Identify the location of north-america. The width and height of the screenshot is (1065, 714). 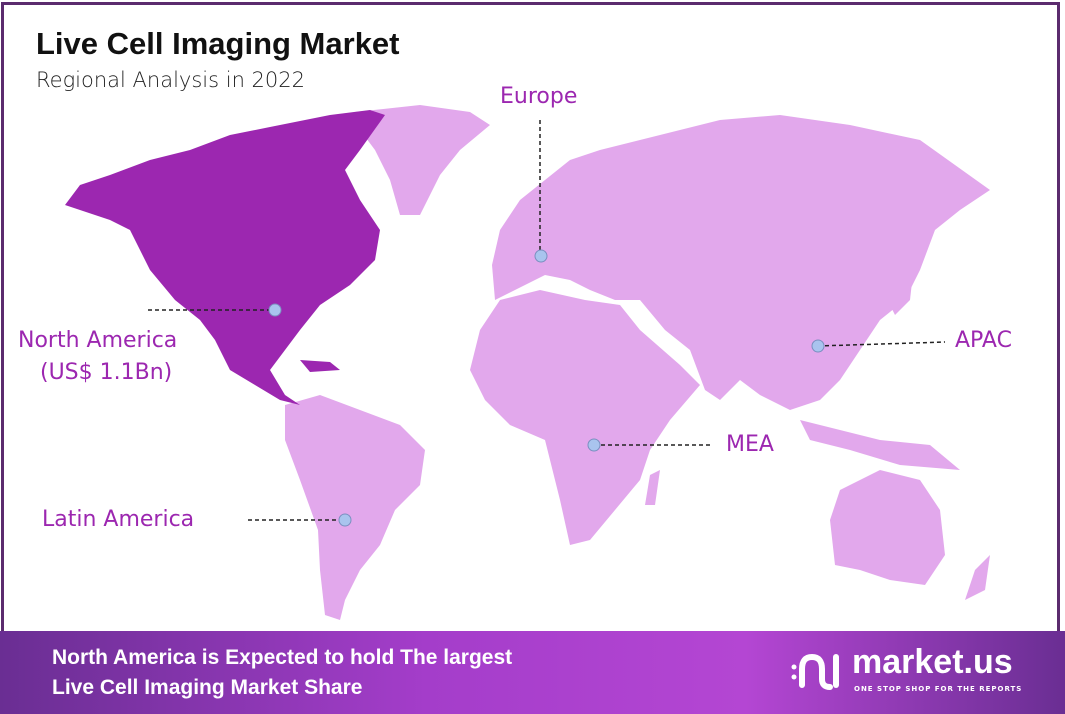
(225, 257).